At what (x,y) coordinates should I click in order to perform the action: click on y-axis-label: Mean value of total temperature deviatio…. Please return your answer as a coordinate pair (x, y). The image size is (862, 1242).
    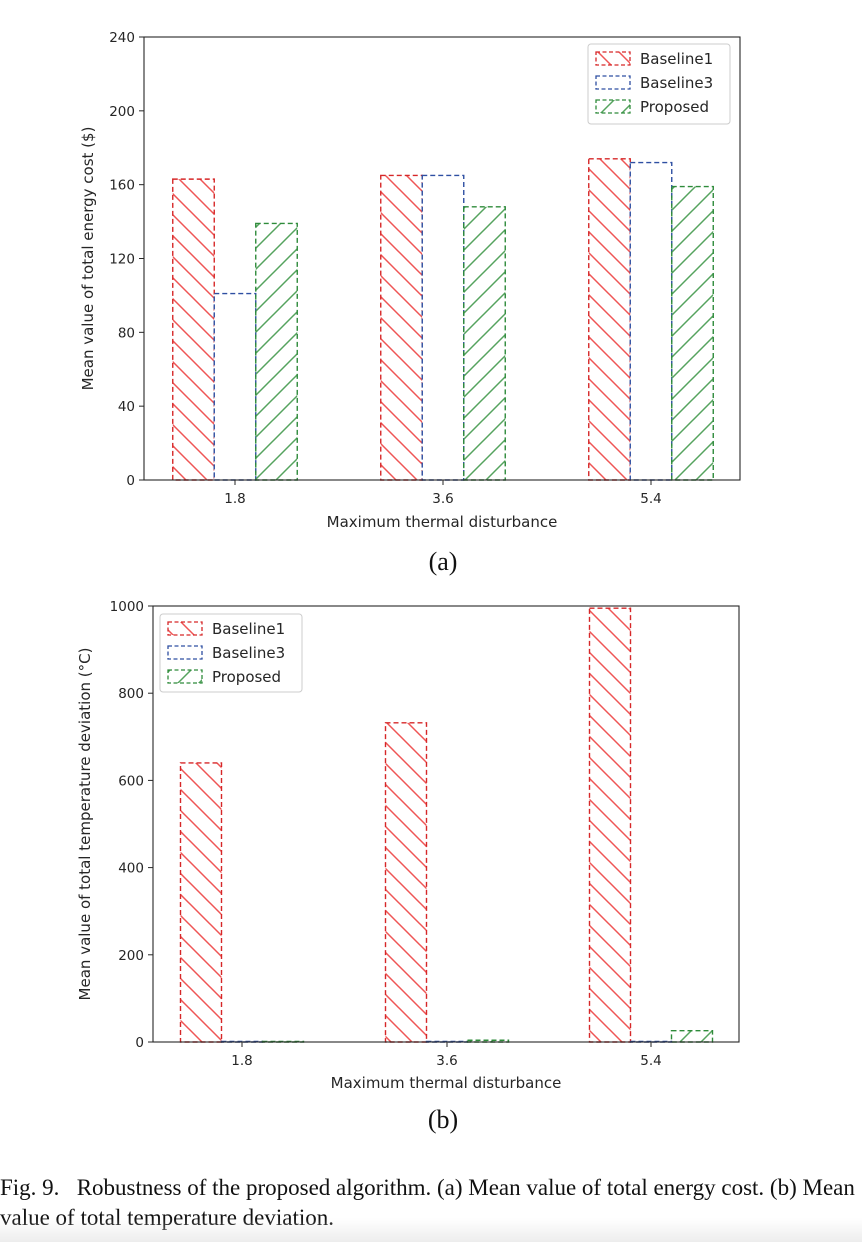
    Looking at the image, I should click on (85, 824).